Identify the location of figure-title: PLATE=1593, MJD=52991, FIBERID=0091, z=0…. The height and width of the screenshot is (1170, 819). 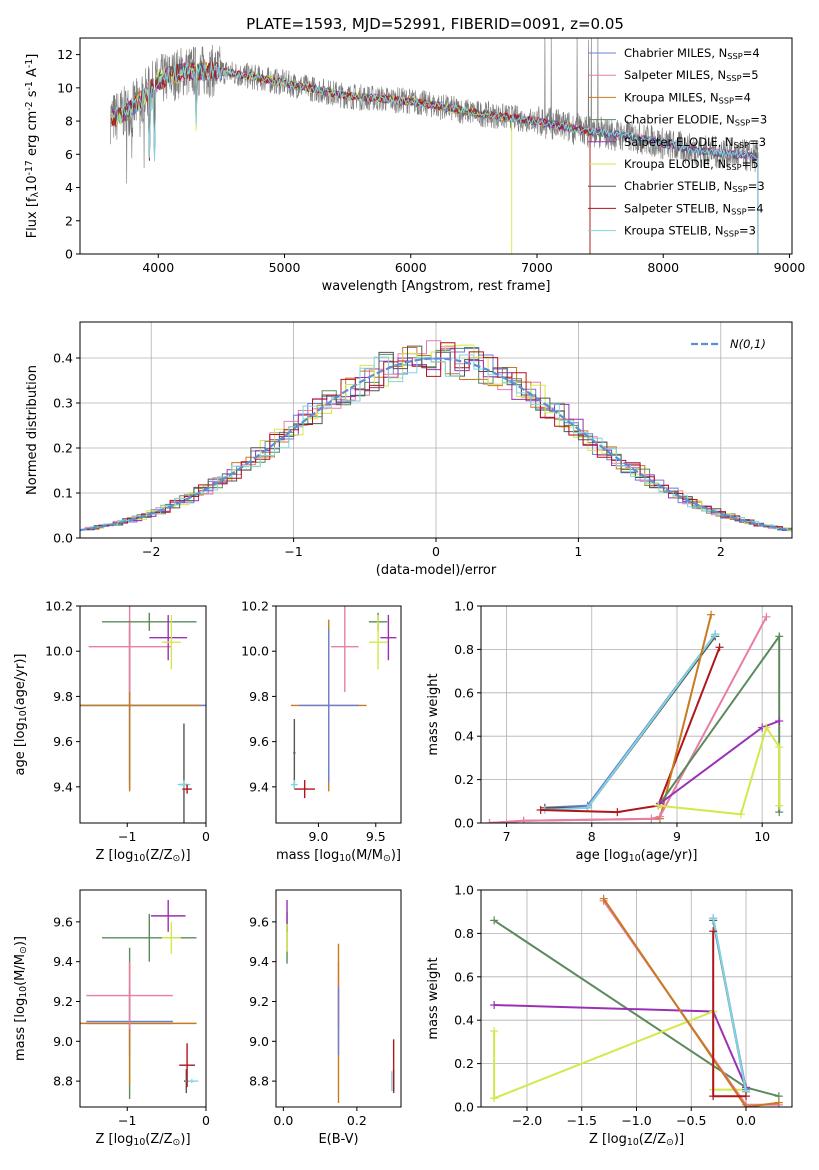
(435, 24).